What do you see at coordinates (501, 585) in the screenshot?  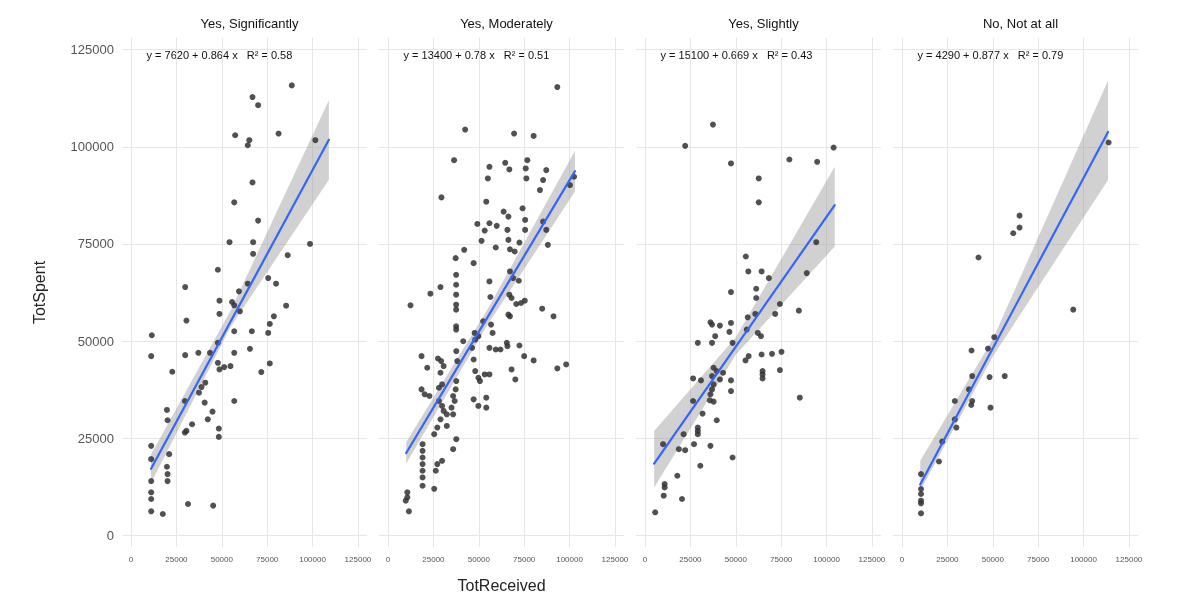 I see `x-axis-title: TotReceived` at bounding box center [501, 585].